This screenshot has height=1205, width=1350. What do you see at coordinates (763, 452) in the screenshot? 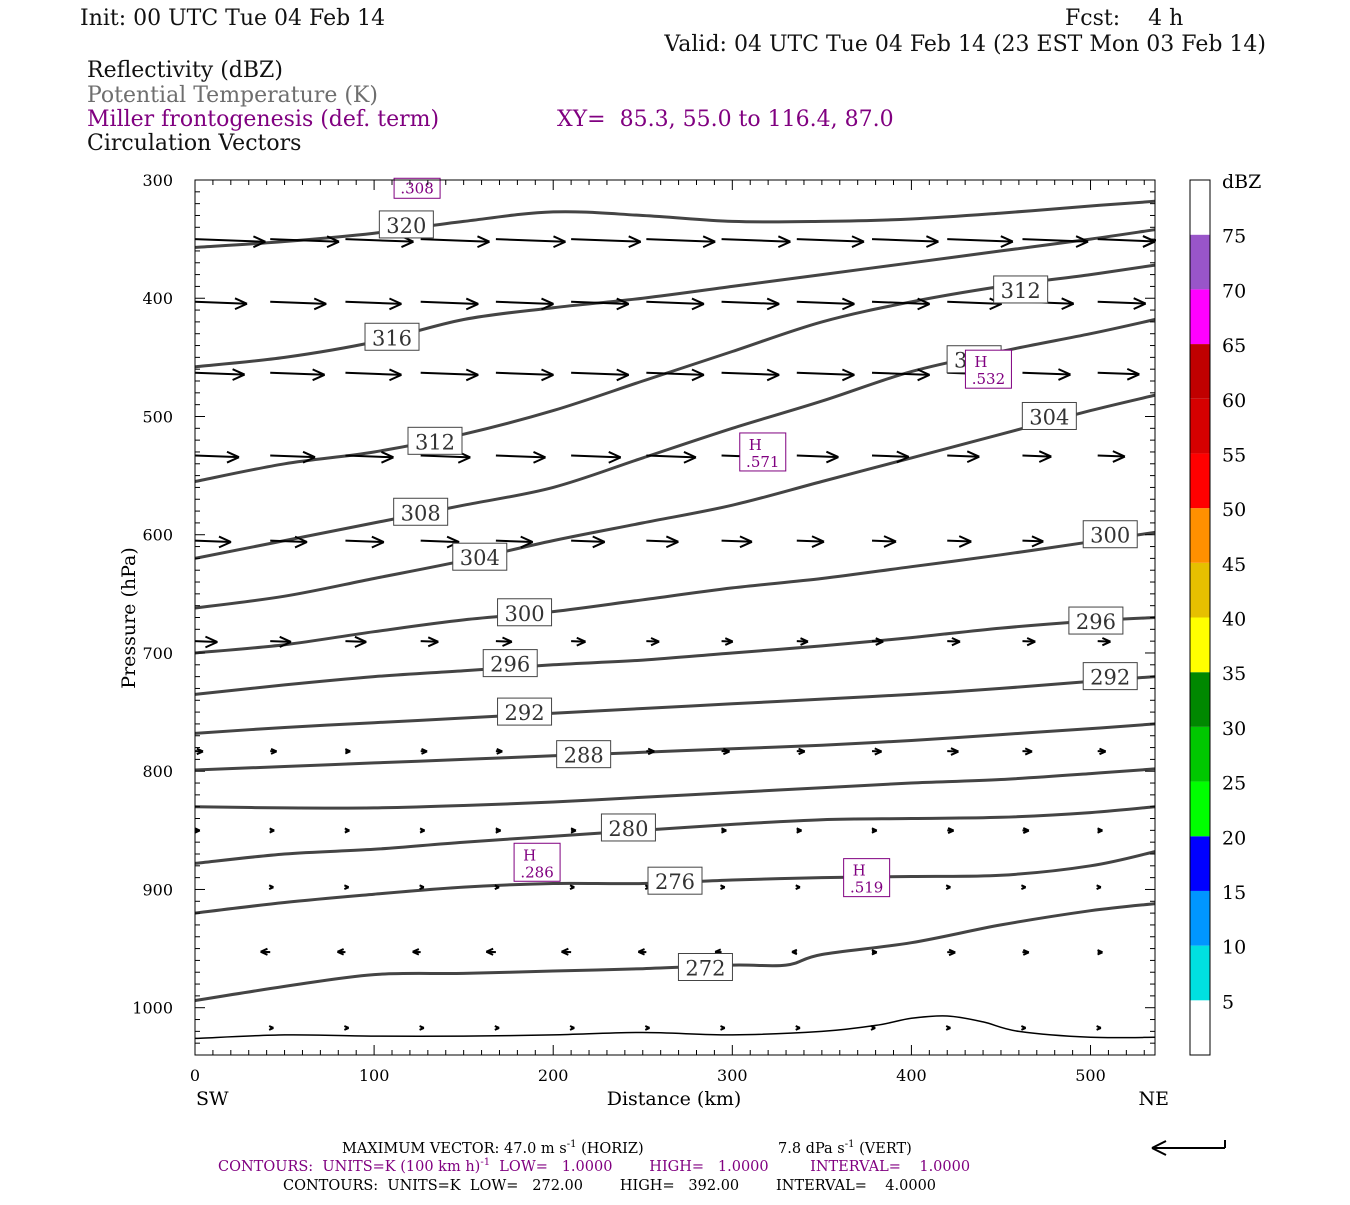
I see `frontogenesis-max: H.571` at bounding box center [763, 452].